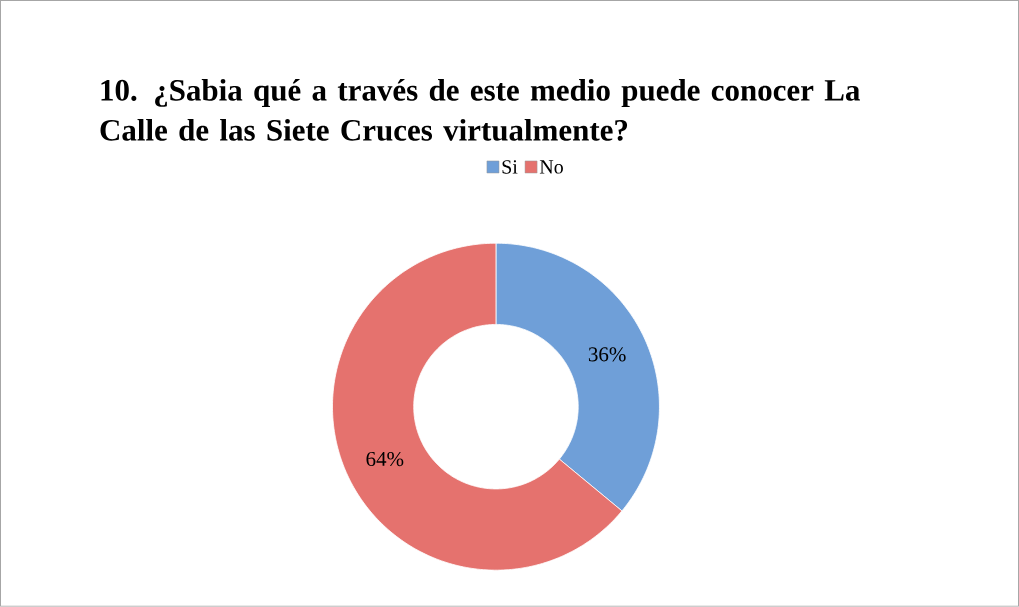  What do you see at coordinates (551, 167) in the screenshot?
I see `legend-label: No` at bounding box center [551, 167].